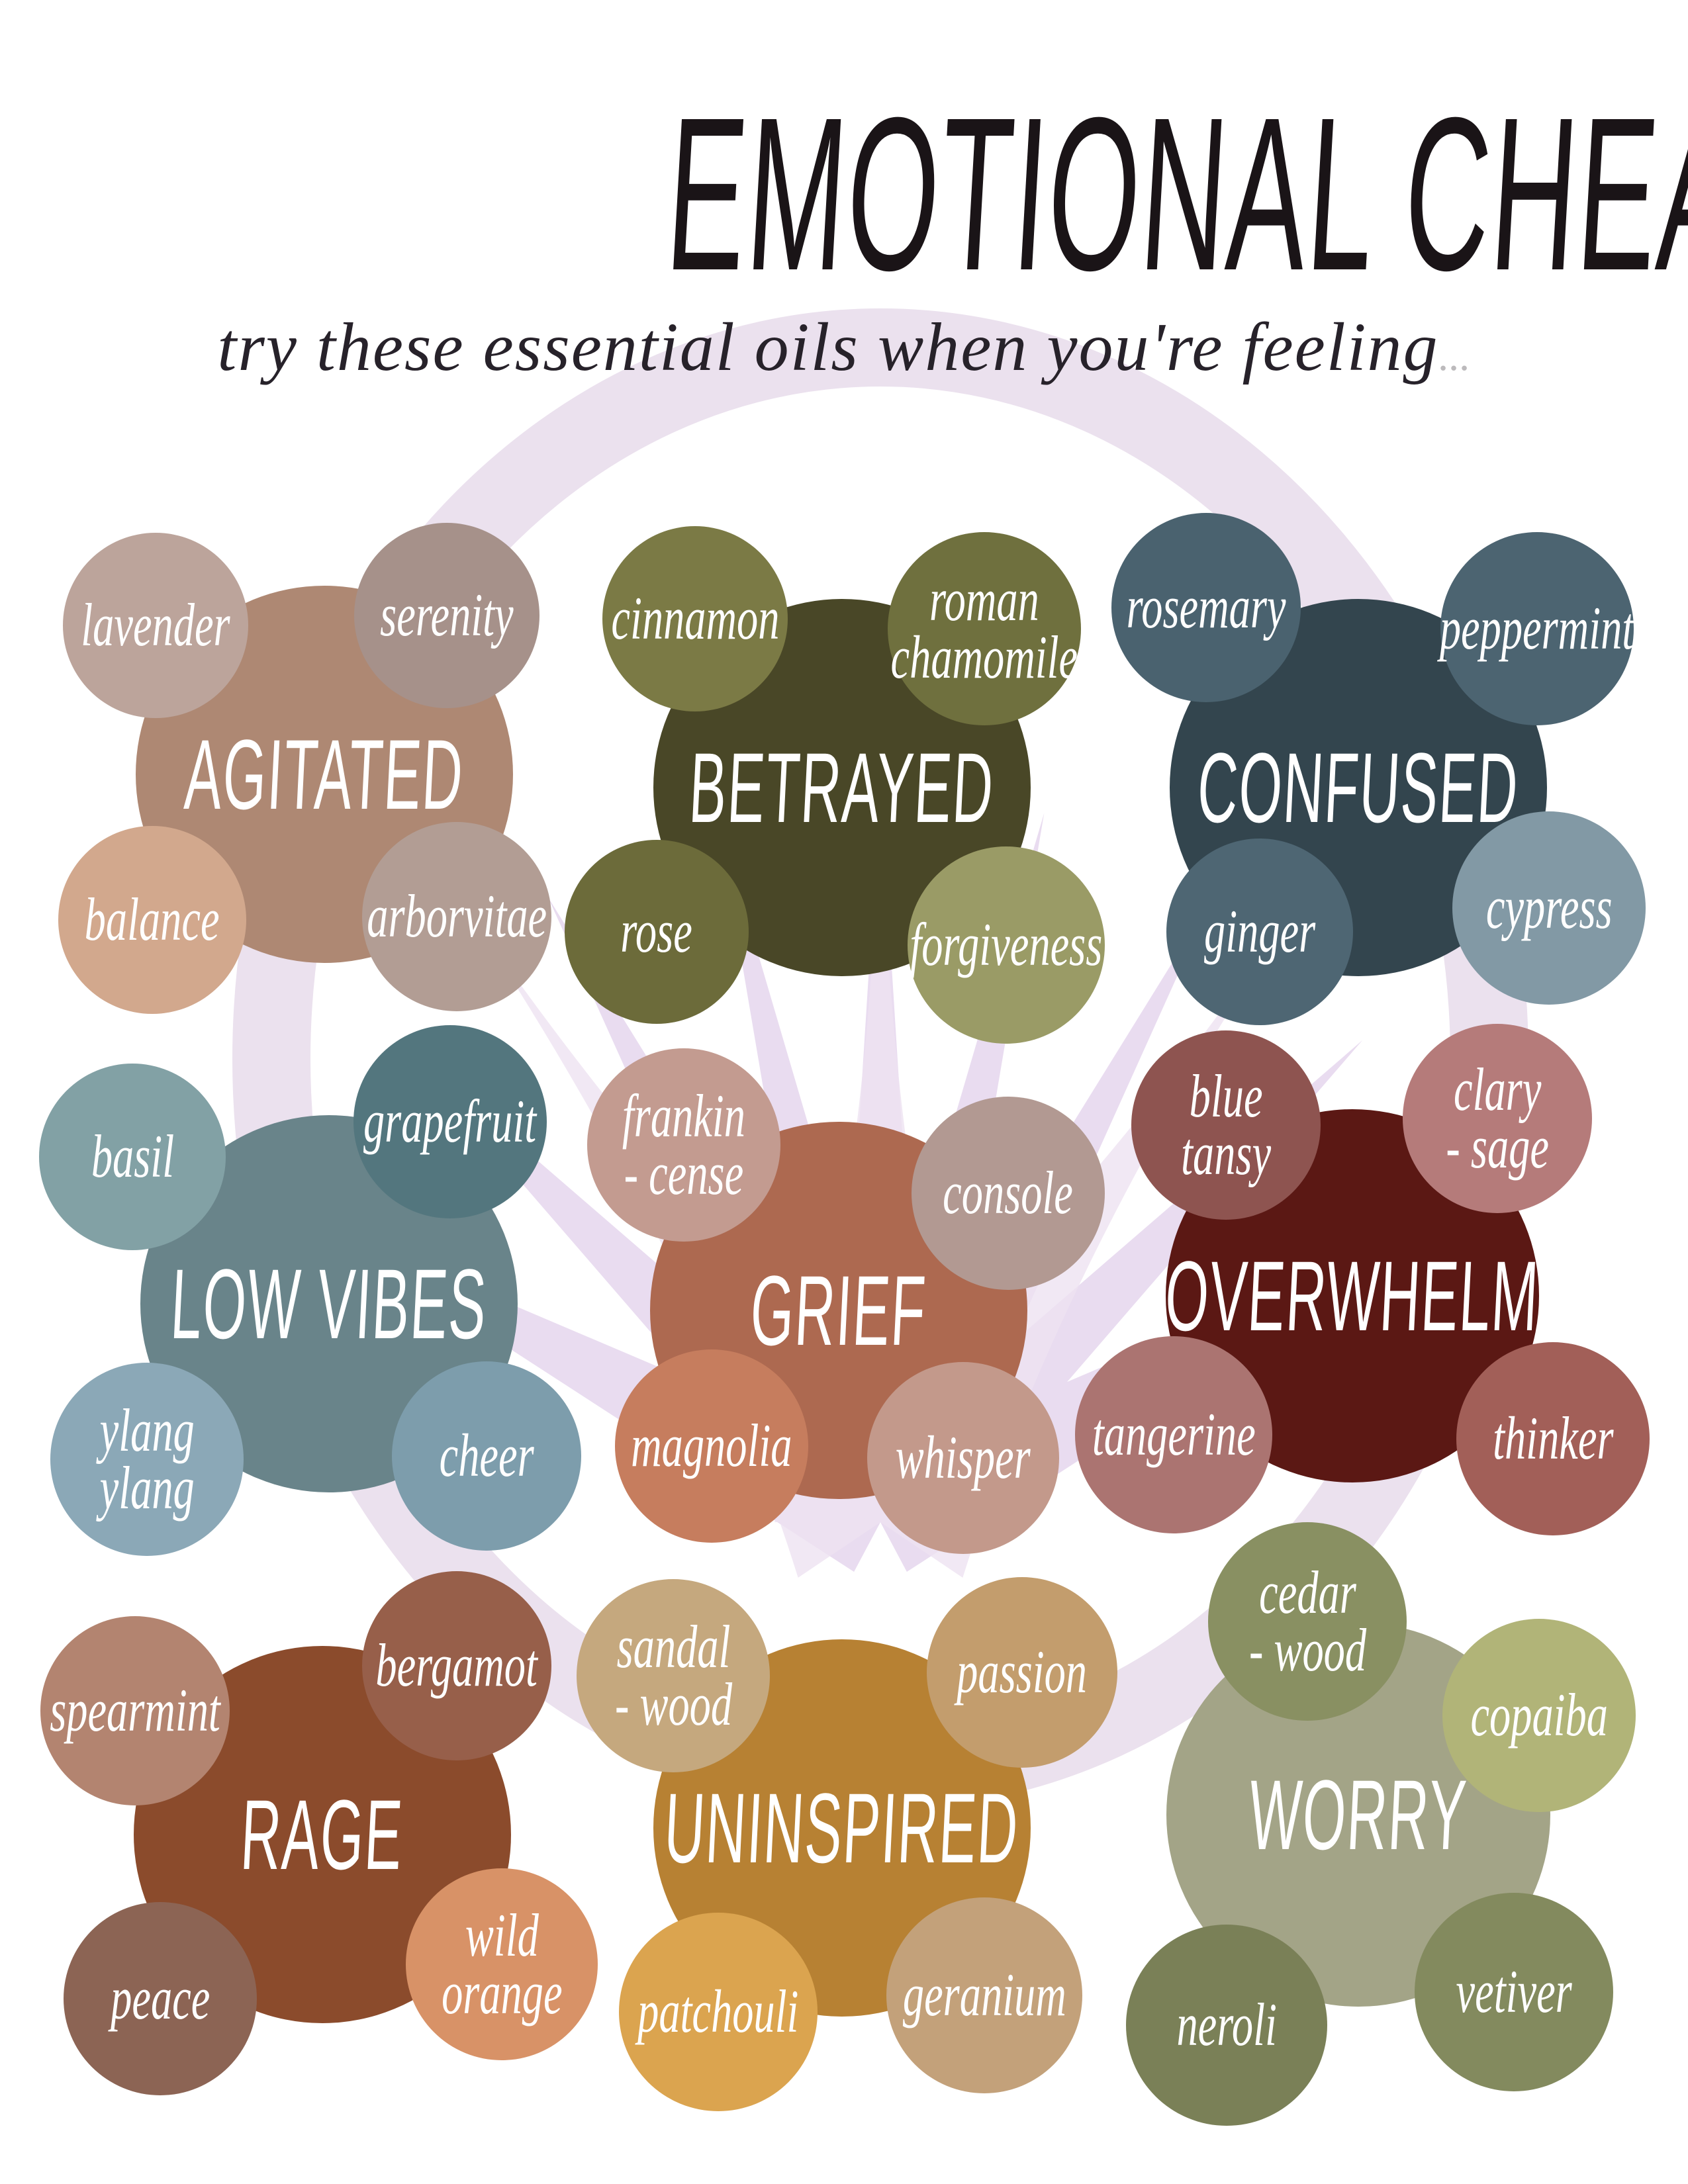 This screenshot has height=2184, width=1688. I want to click on emotion-label: RAGE, so click(322, 1834).